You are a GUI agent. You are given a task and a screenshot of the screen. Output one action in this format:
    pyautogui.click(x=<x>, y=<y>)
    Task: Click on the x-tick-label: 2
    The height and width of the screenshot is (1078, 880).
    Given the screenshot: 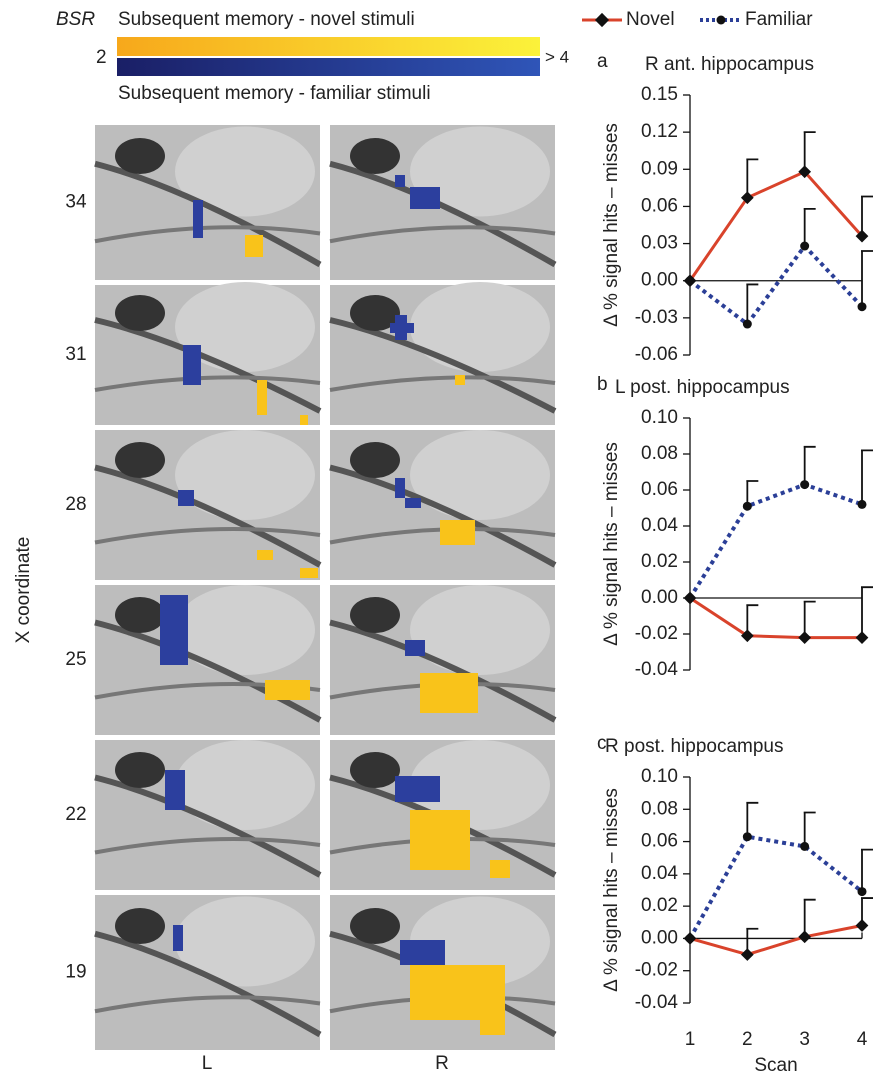 What is the action you would take?
    pyautogui.click(x=747, y=1039)
    